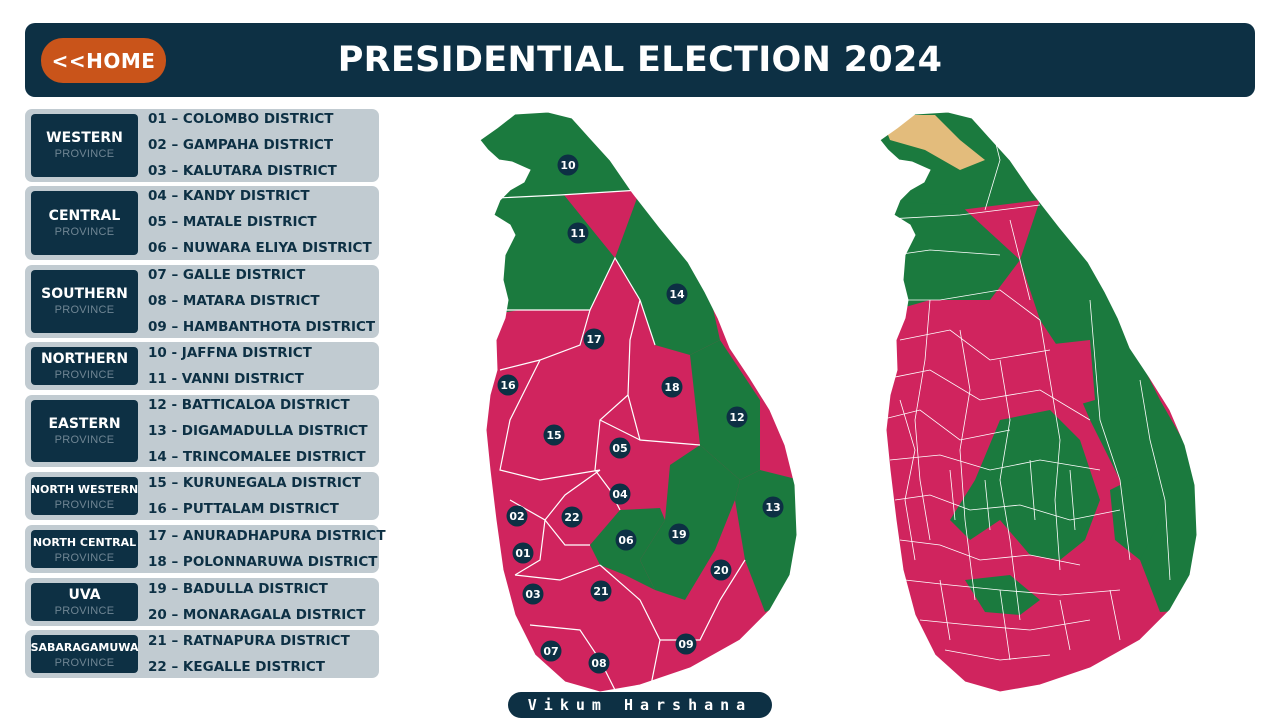  I want to click on district-marker: 18, so click(672, 387).